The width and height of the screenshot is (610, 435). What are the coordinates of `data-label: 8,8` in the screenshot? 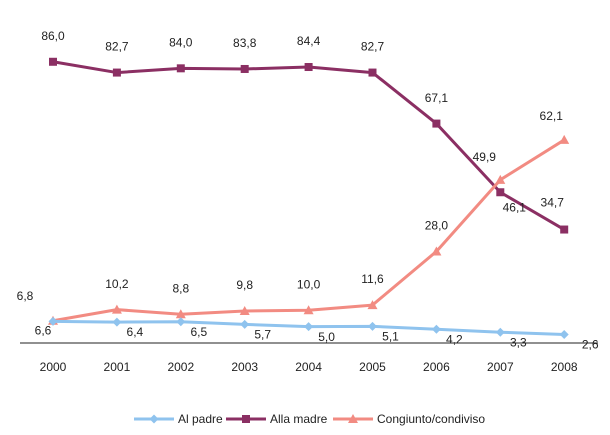 It's located at (180, 288).